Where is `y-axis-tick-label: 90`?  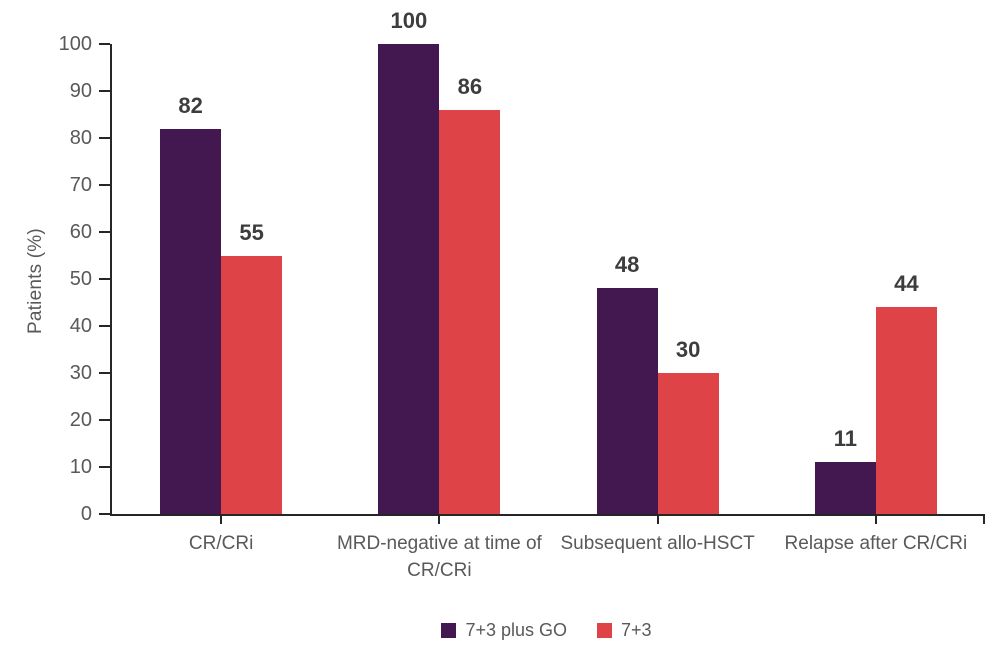 y-axis-tick-label: 90 is located at coordinates (80, 91).